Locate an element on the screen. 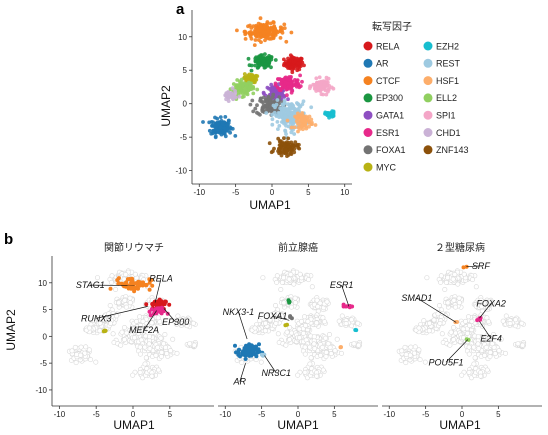 The image size is (548, 435). panel-b-ra-point-myc is located at coordinates (105, 330).